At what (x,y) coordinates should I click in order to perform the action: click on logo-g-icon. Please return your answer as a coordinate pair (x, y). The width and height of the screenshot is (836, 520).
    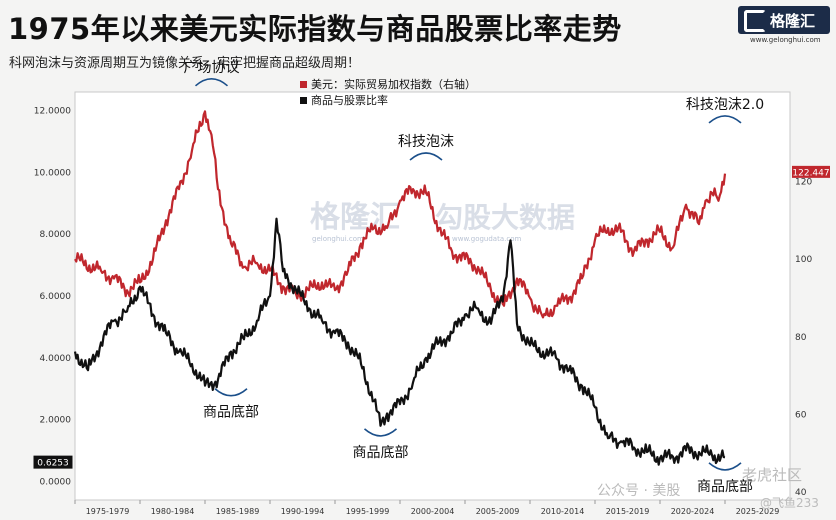
    Looking at the image, I should click on (755, 21).